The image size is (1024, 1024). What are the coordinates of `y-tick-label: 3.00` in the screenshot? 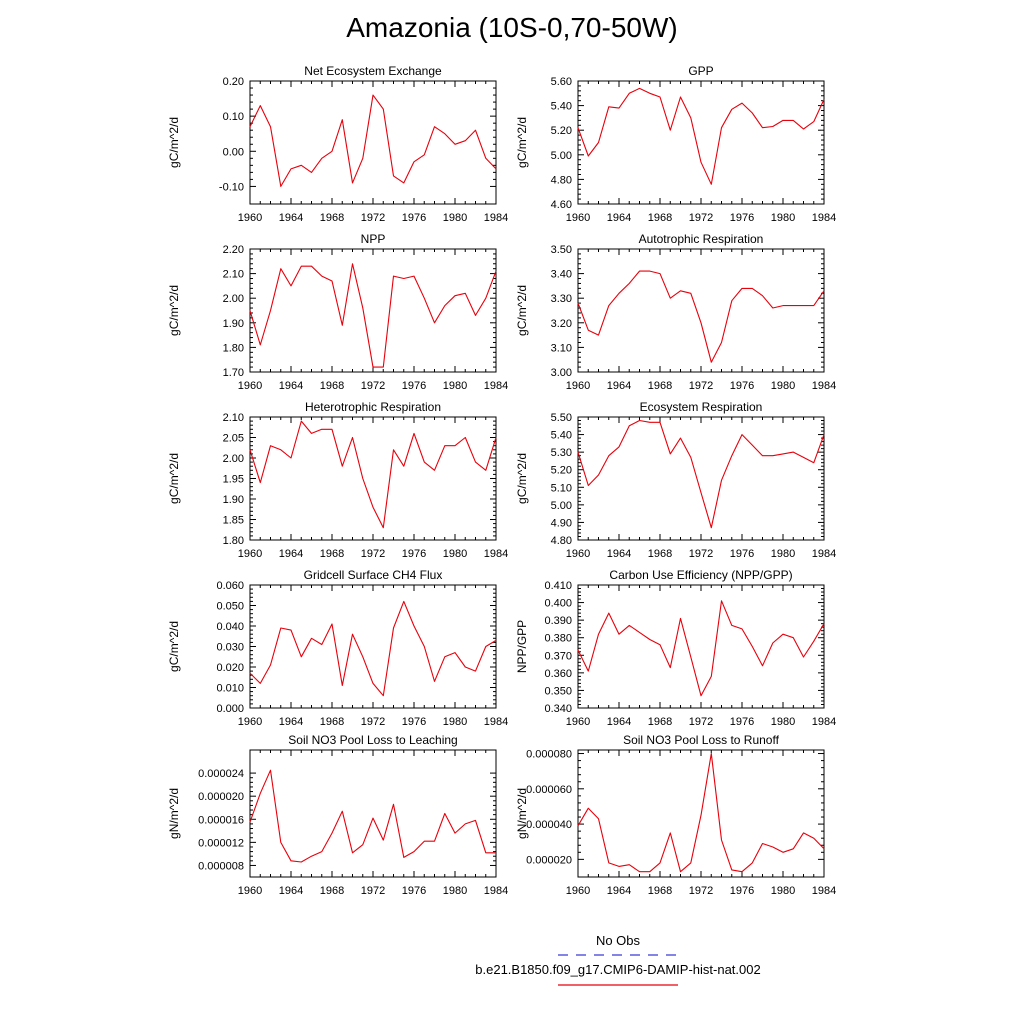 It's located at (561, 373).